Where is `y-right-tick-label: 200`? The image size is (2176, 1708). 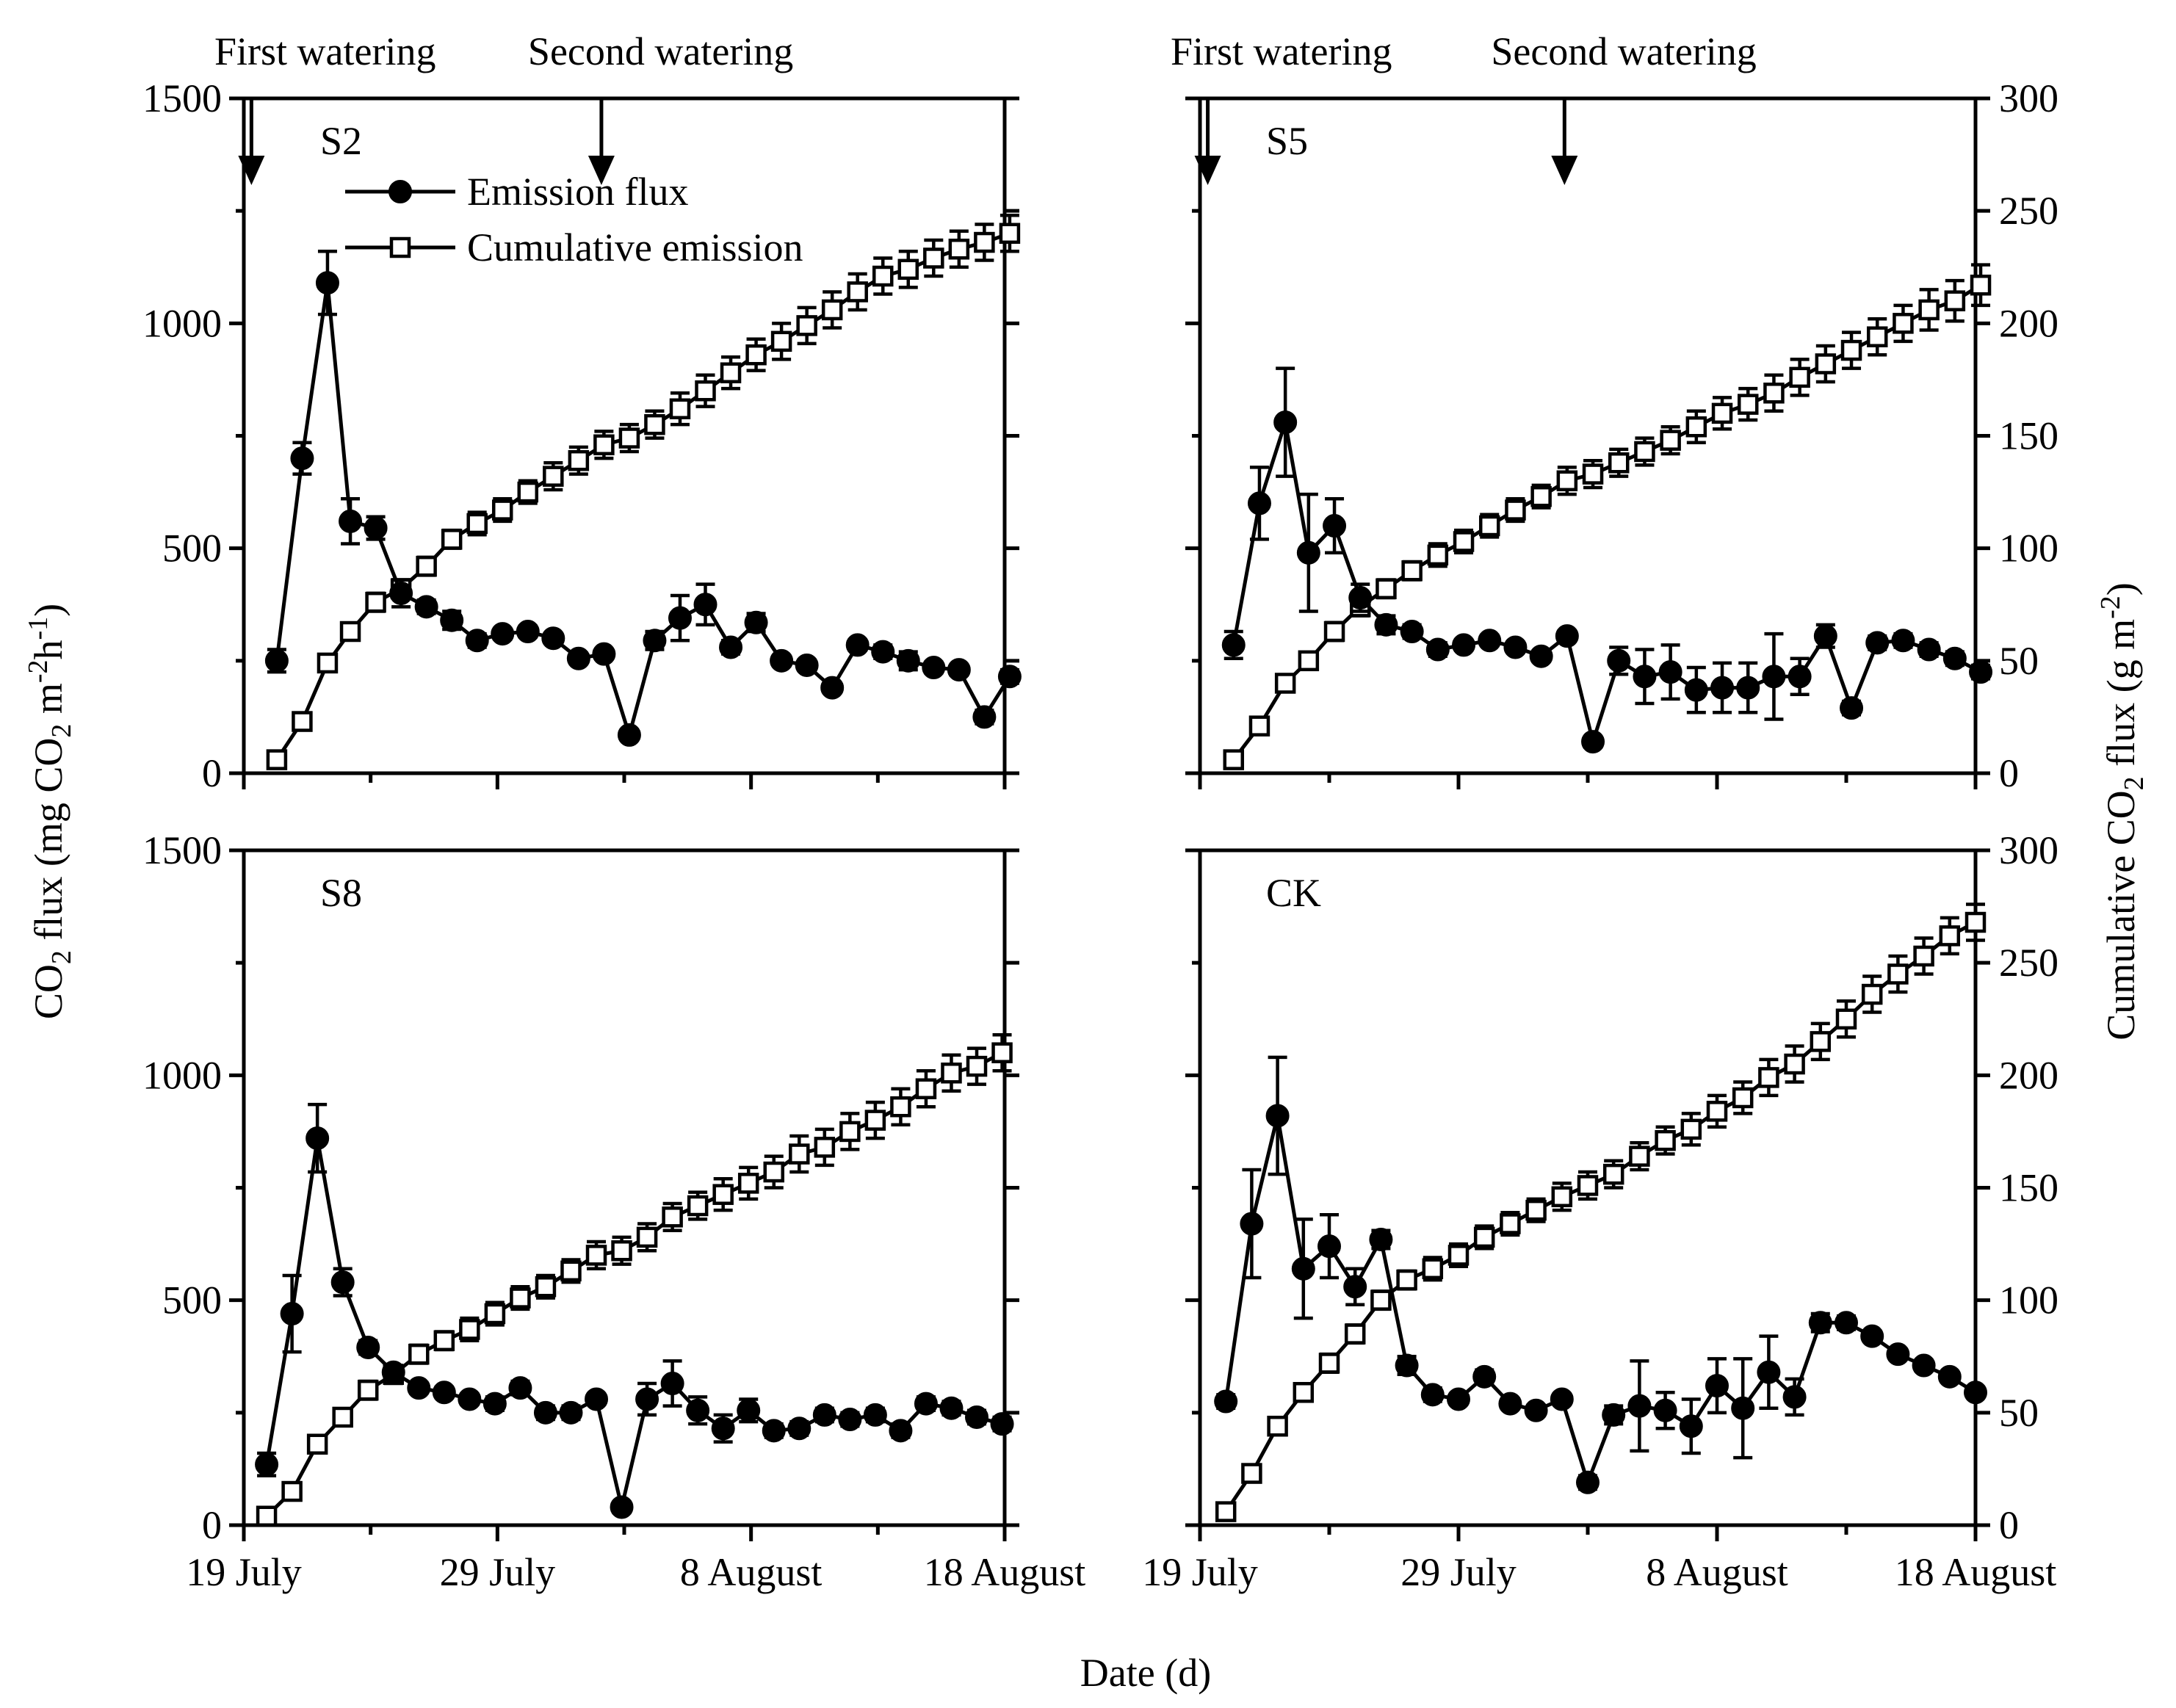
y-right-tick-label: 200 is located at coordinates (2028, 1075).